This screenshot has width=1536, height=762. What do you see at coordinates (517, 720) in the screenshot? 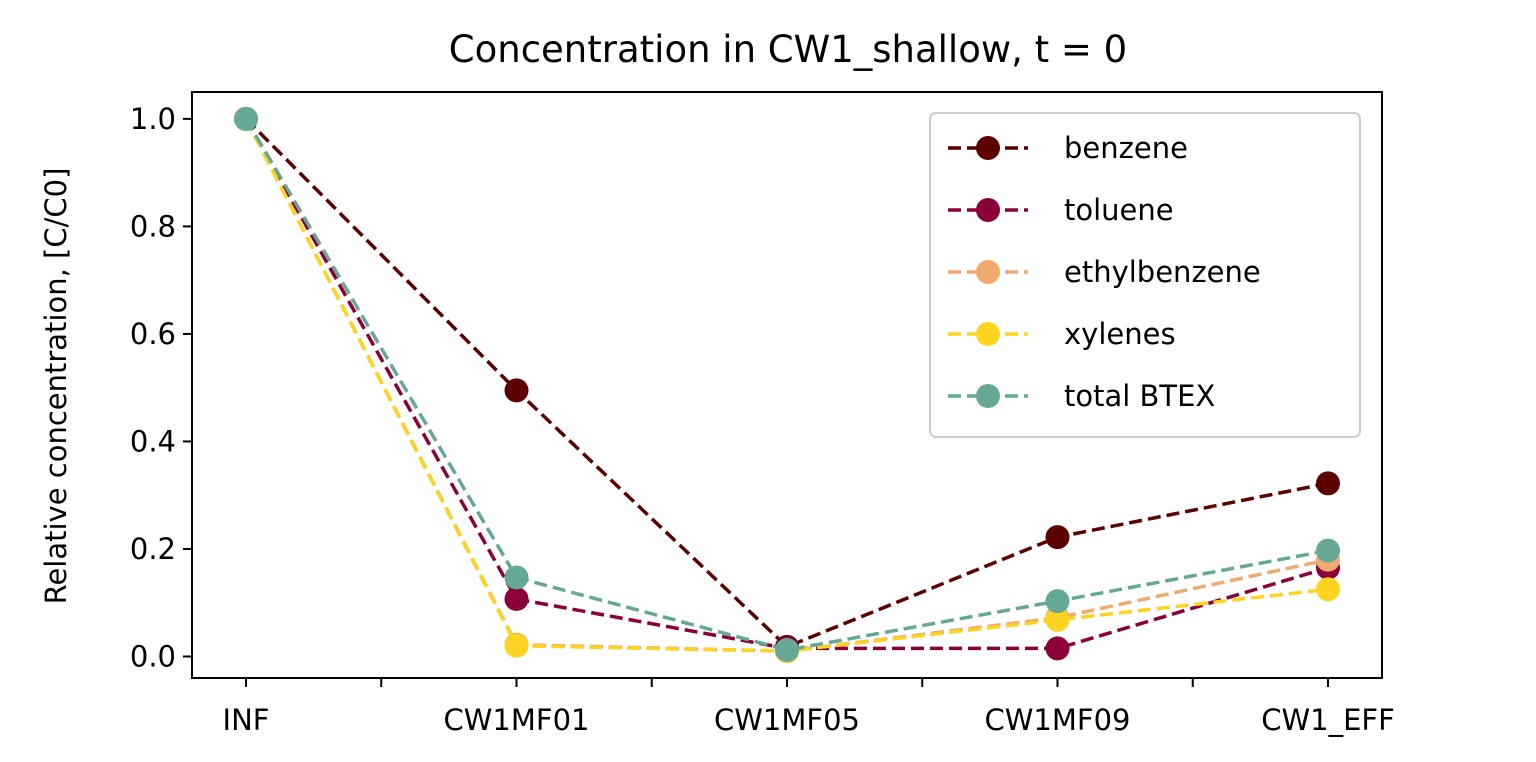
I see `x-tick-label: CW1MF01` at bounding box center [517, 720].